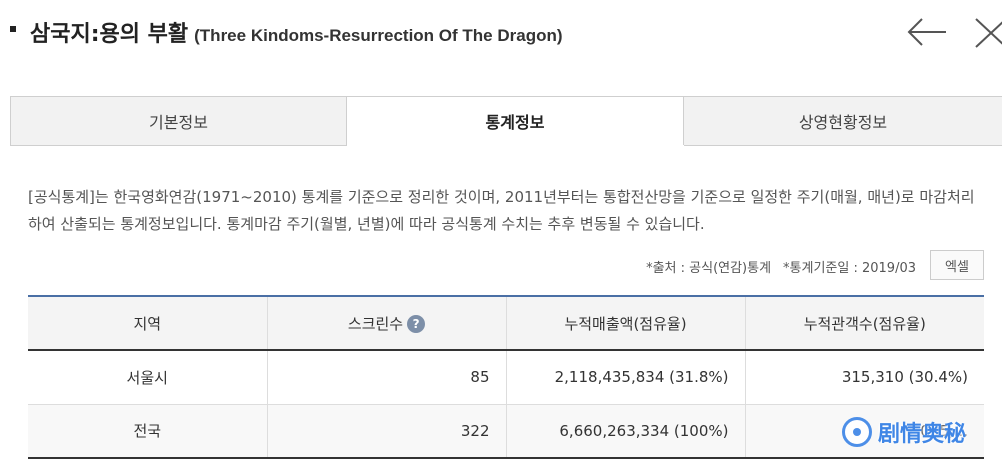 The height and width of the screenshot is (462, 1002). What do you see at coordinates (13, 29) in the screenshot?
I see `title-bullet-icon` at bounding box center [13, 29].